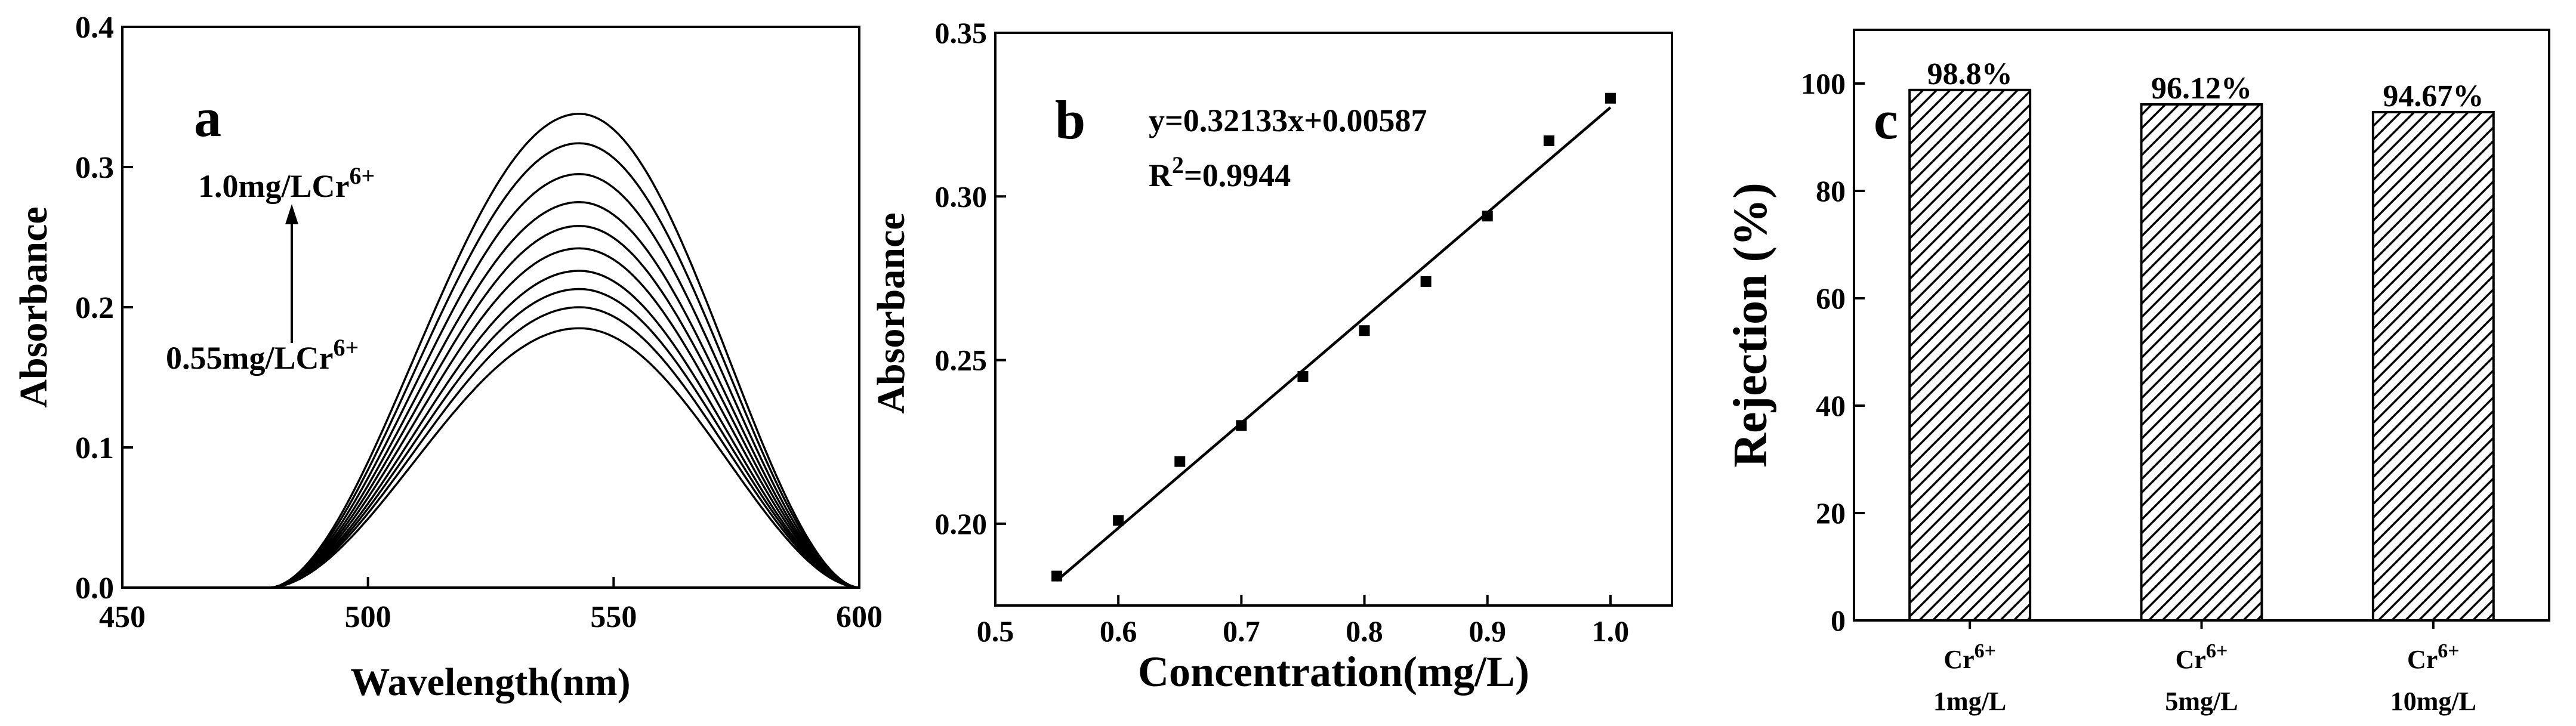 This screenshot has width=2576, height=726. What do you see at coordinates (614, 617) in the screenshot?
I see `panel-a-x-tick-label: 550` at bounding box center [614, 617].